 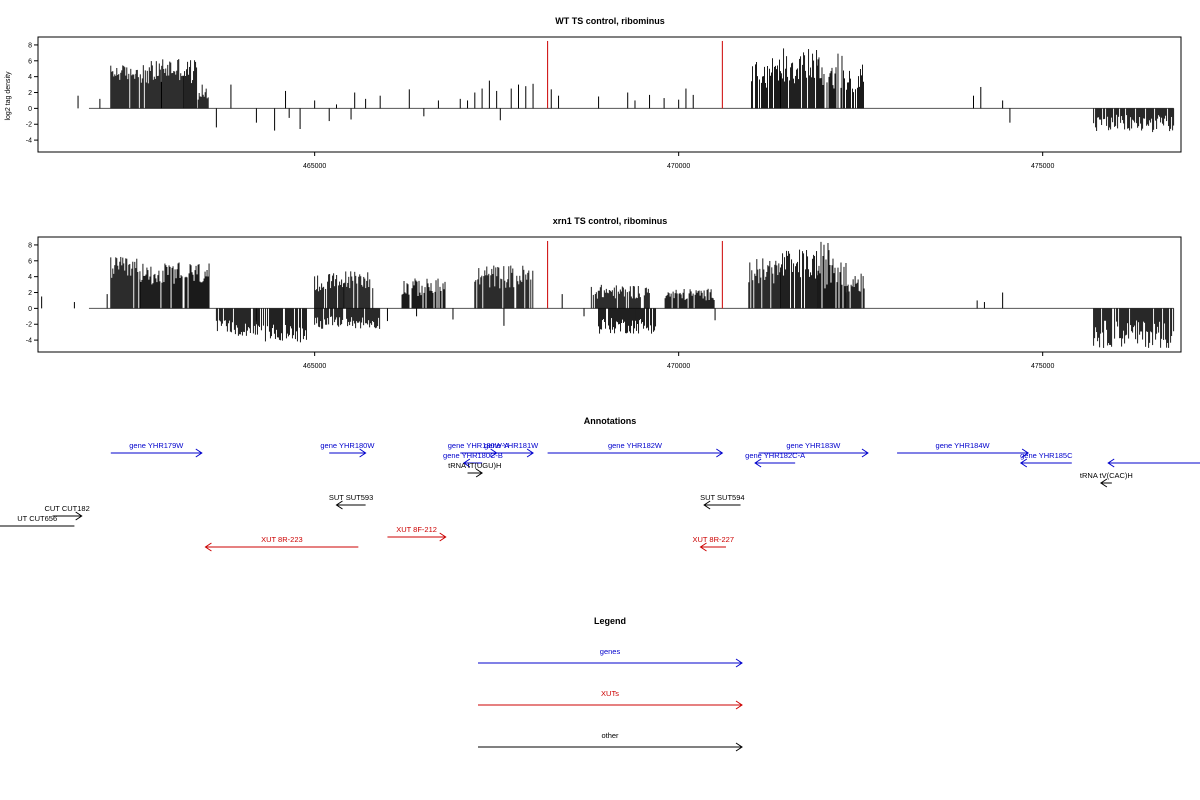 What do you see at coordinates (347, 445) in the screenshot?
I see `feature-label: gene YHR180W` at bounding box center [347, 445].